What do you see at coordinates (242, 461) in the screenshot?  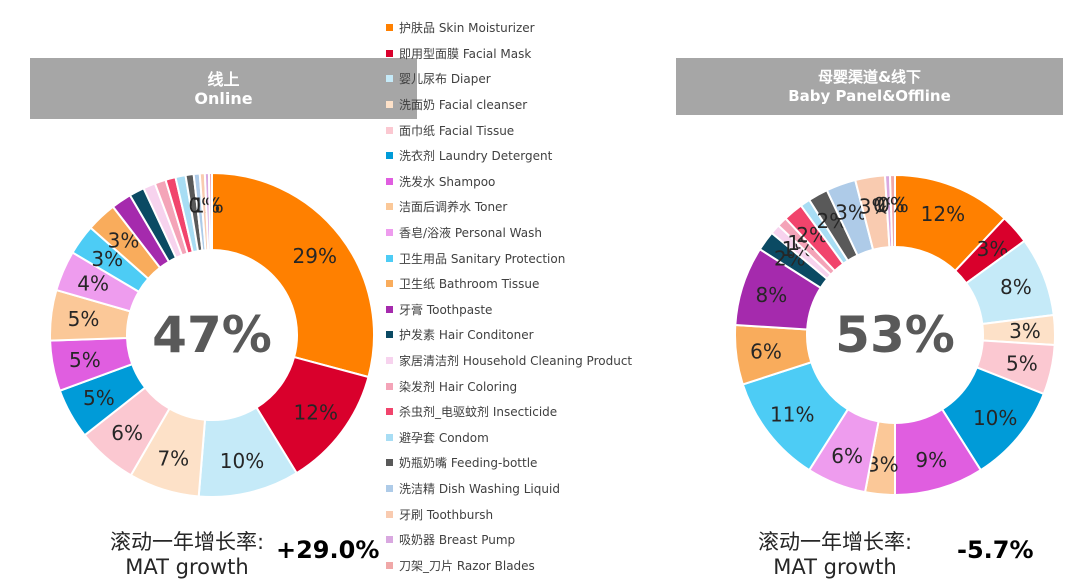 I see `online-slice-label: 10%` at bounding box center [242, 461].